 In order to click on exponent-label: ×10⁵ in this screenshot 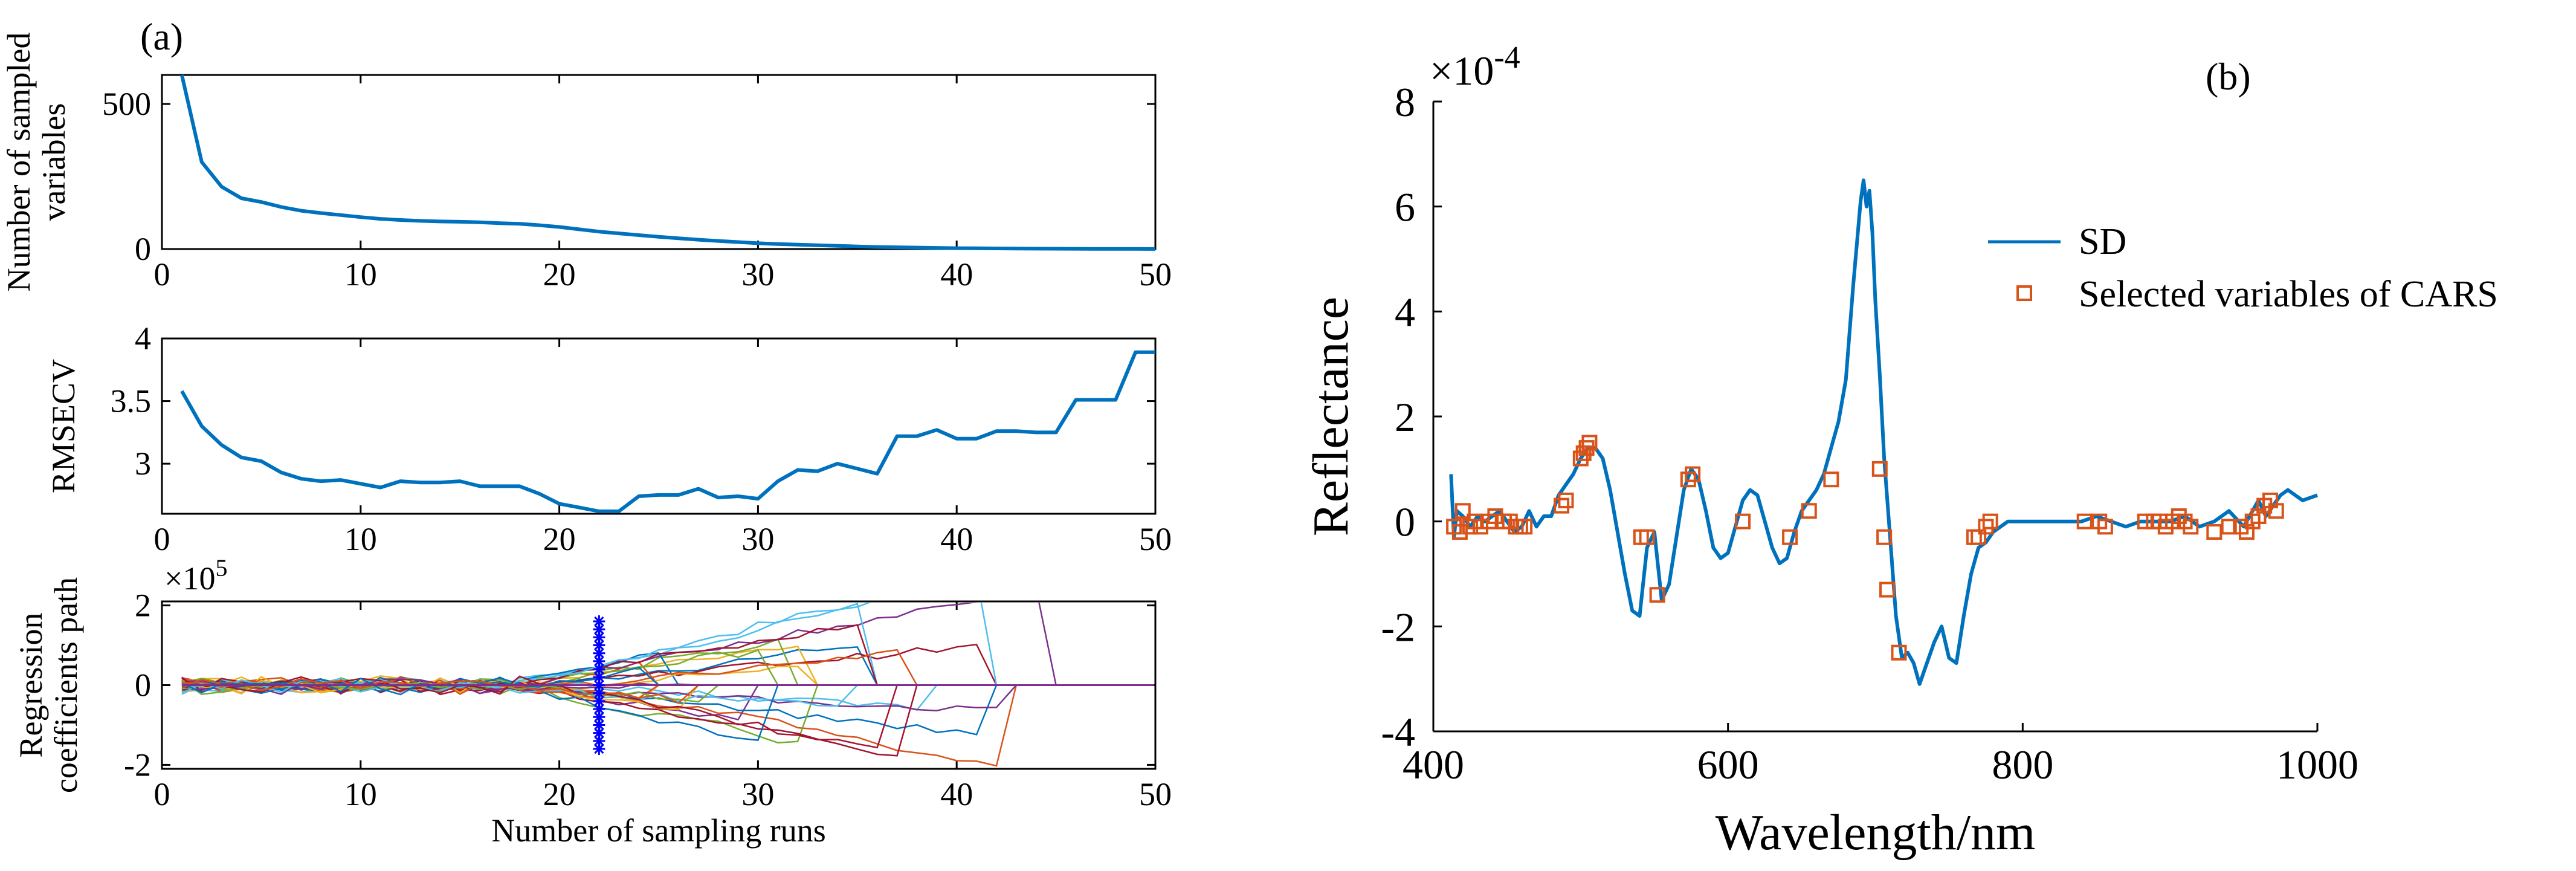, I will do `click(195, 575)`.